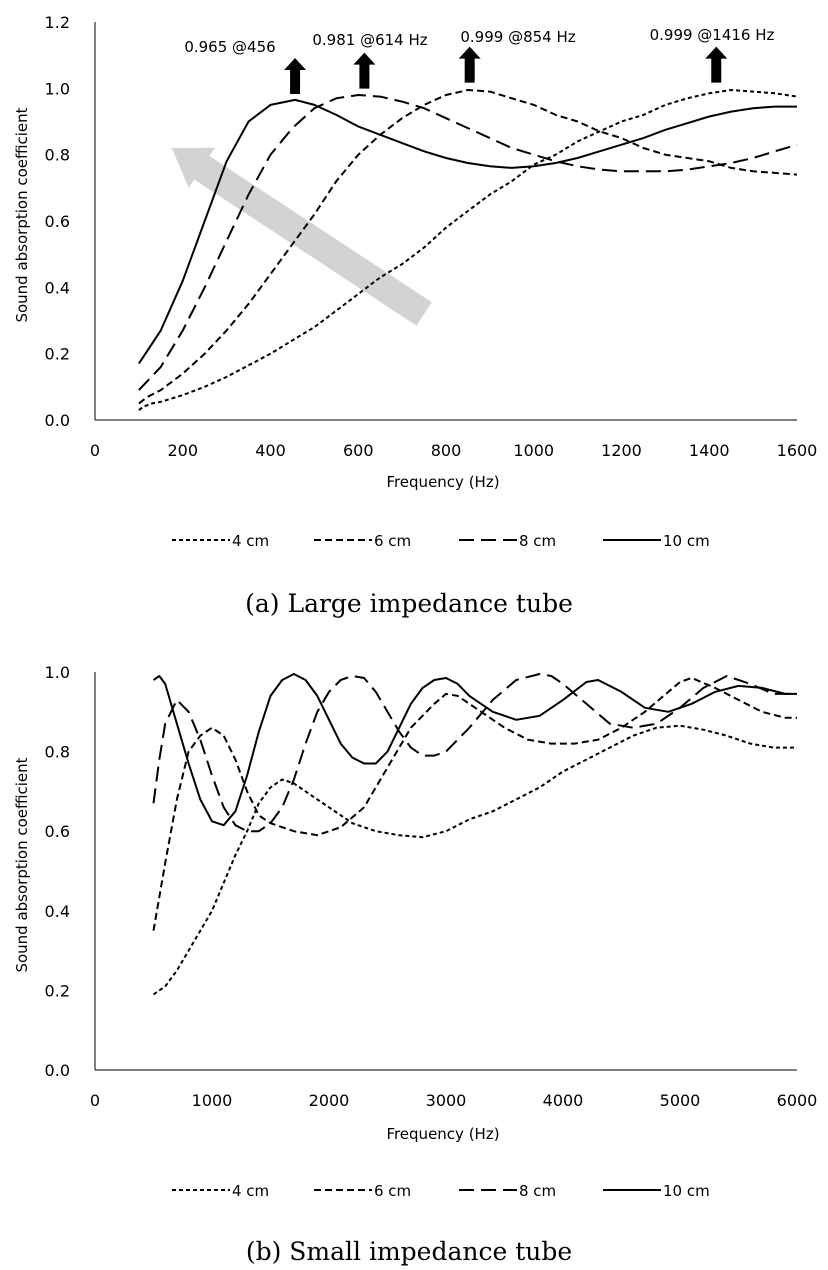 This screenshot has height=1270, width=828. I want to click on annotation-label: 0.999 @854 Hz, so click(517, 37).